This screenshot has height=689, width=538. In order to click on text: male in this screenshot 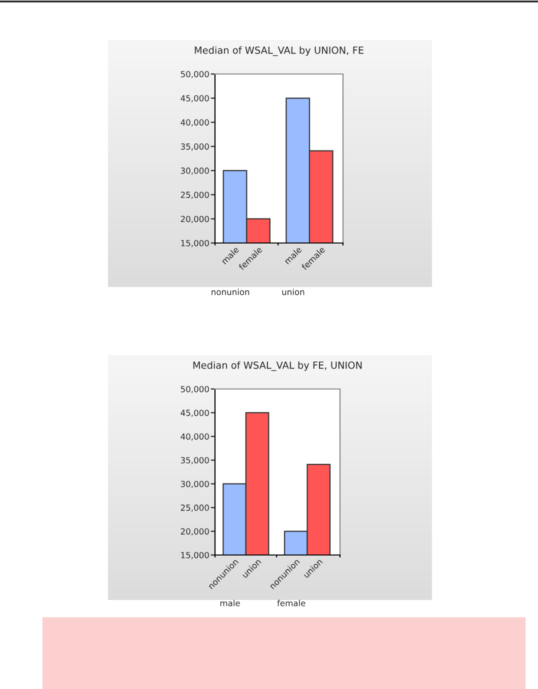, I will do `click(230, 603)`.